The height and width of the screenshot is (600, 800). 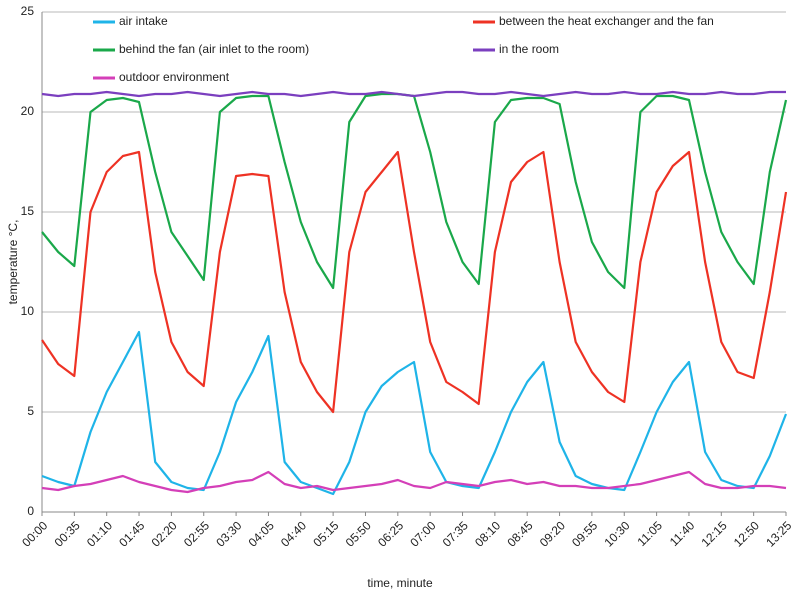 I want to click on legend-item: air intake, so click(x=130, y=21).